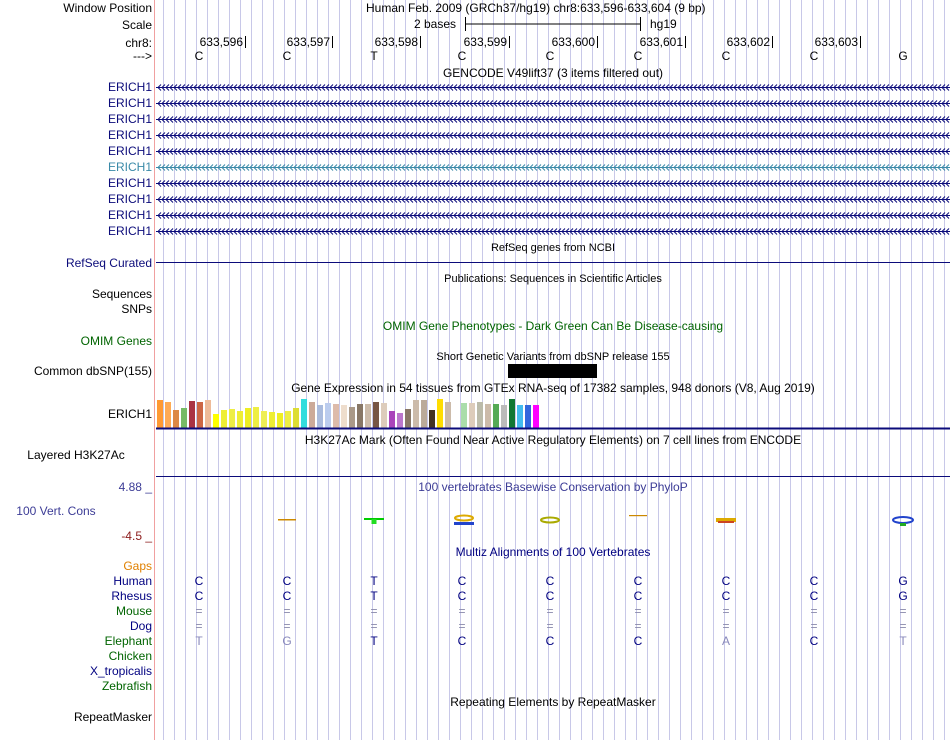  I want to click on multiz-species-label: Dog, so click(140, 626).